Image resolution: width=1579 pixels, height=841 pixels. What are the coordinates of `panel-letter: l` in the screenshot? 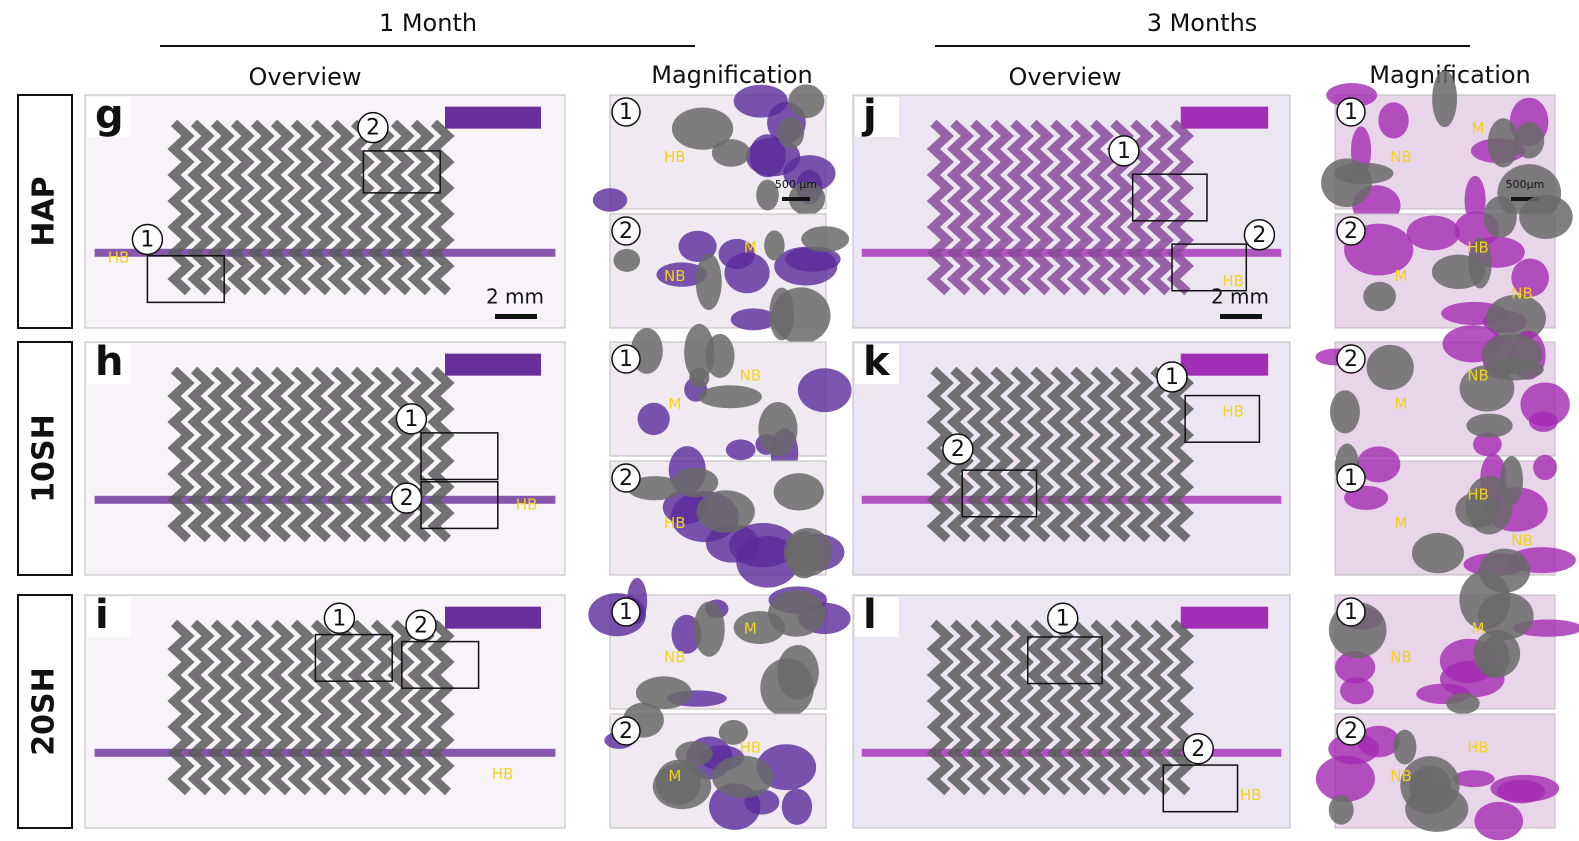 It's located at (870, 615).